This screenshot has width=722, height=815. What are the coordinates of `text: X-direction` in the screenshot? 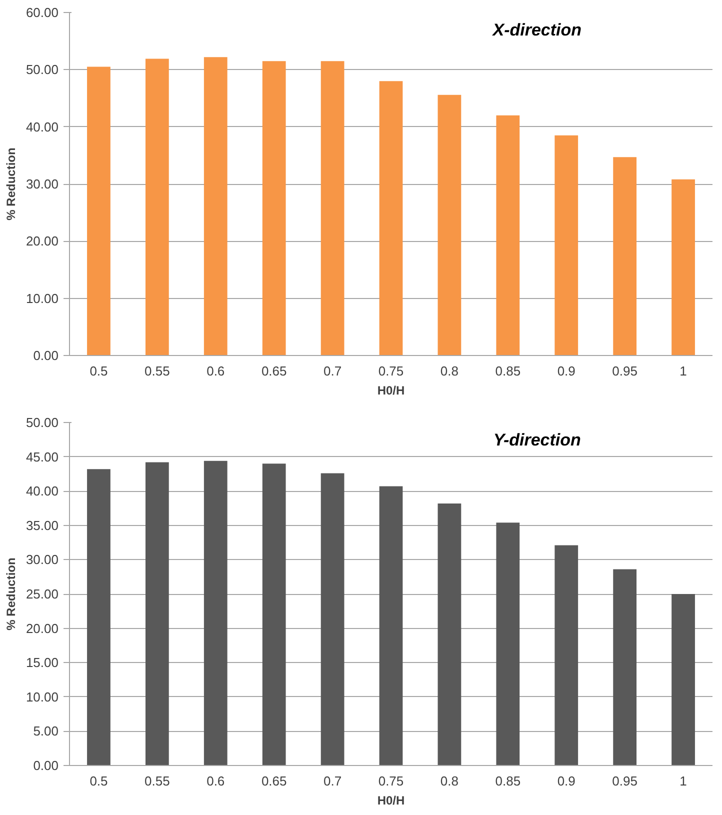 It's located at (537, 30).